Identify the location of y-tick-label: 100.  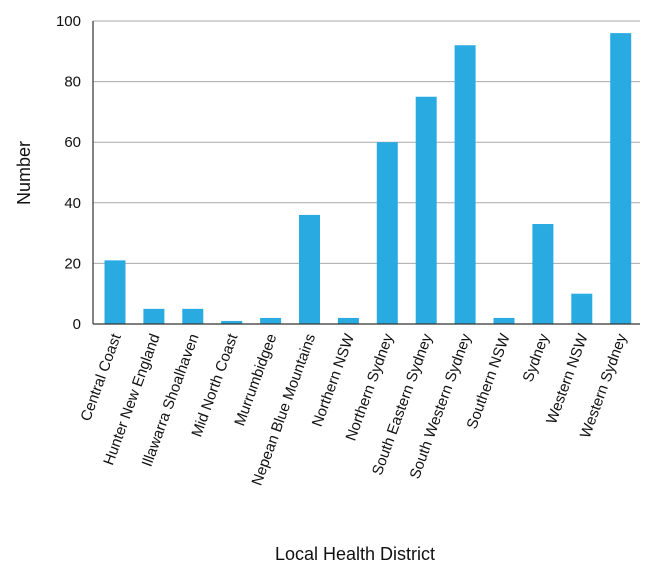
(68, 21).